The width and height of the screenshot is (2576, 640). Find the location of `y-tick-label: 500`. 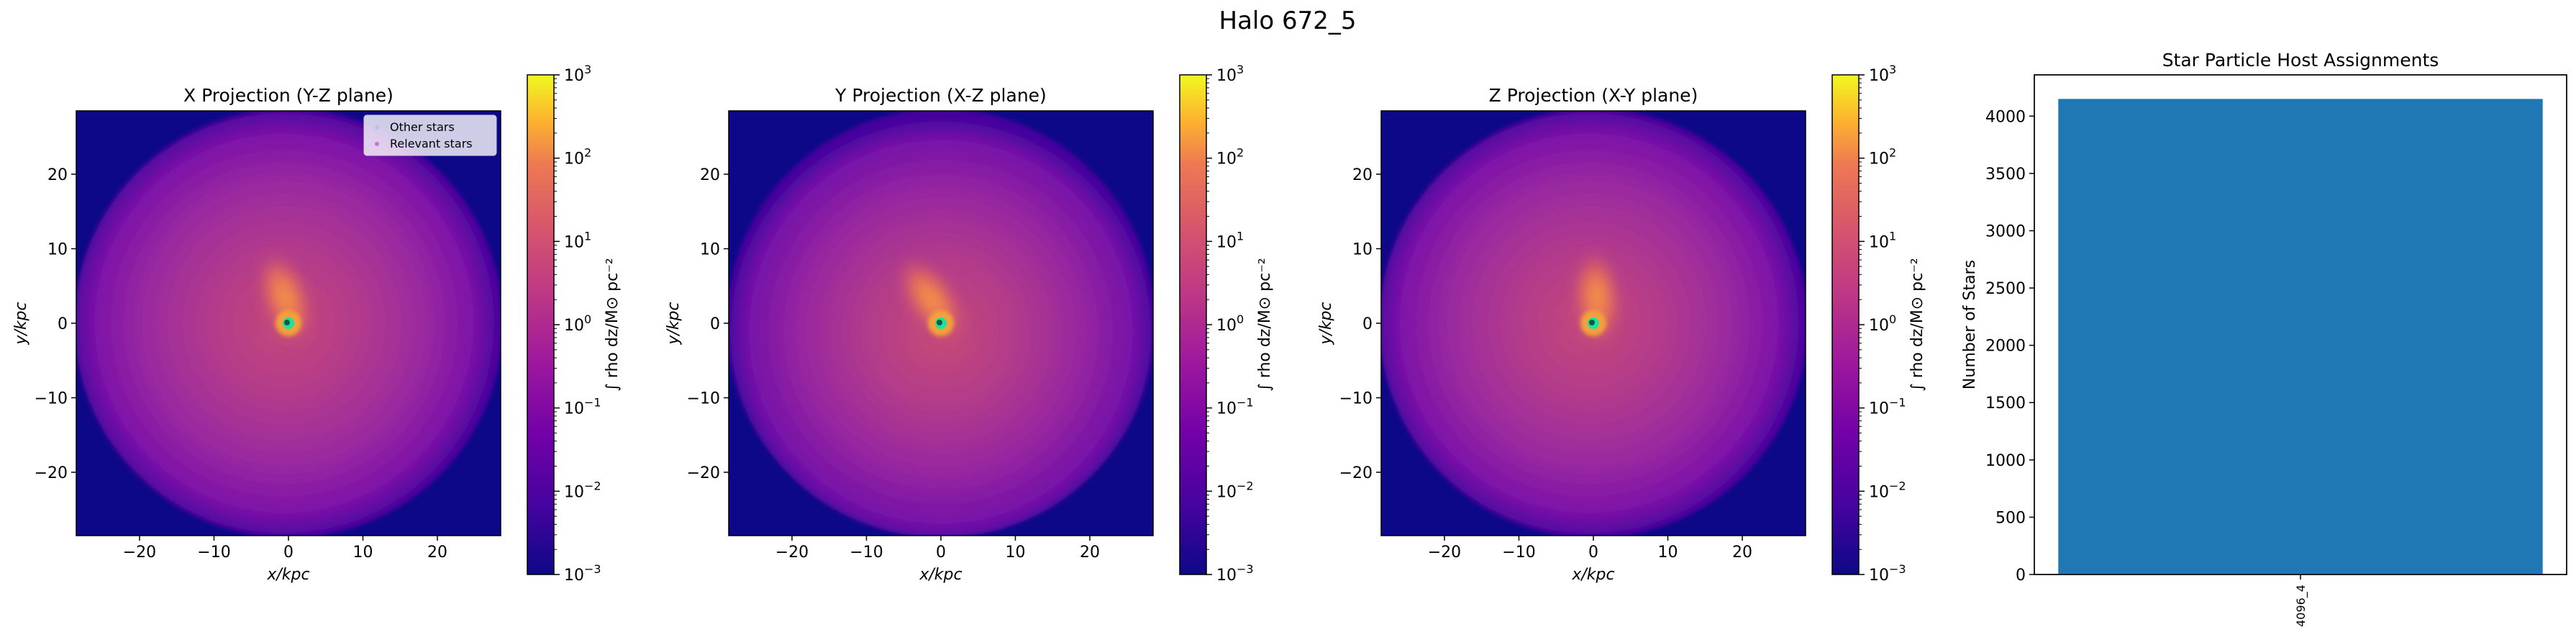

y-tick-label: 500 is located at coordinates (2011, 518).